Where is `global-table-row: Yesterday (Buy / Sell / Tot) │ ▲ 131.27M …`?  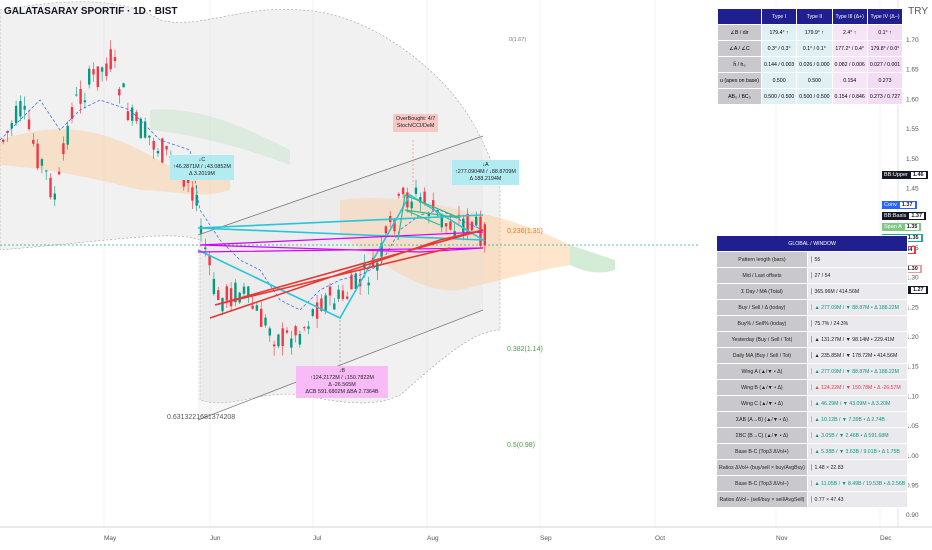 global-table-row: Yesterday (Buy / Sell / Tot) │ ▲ 131.27M … is located at coordinates (812, 339).